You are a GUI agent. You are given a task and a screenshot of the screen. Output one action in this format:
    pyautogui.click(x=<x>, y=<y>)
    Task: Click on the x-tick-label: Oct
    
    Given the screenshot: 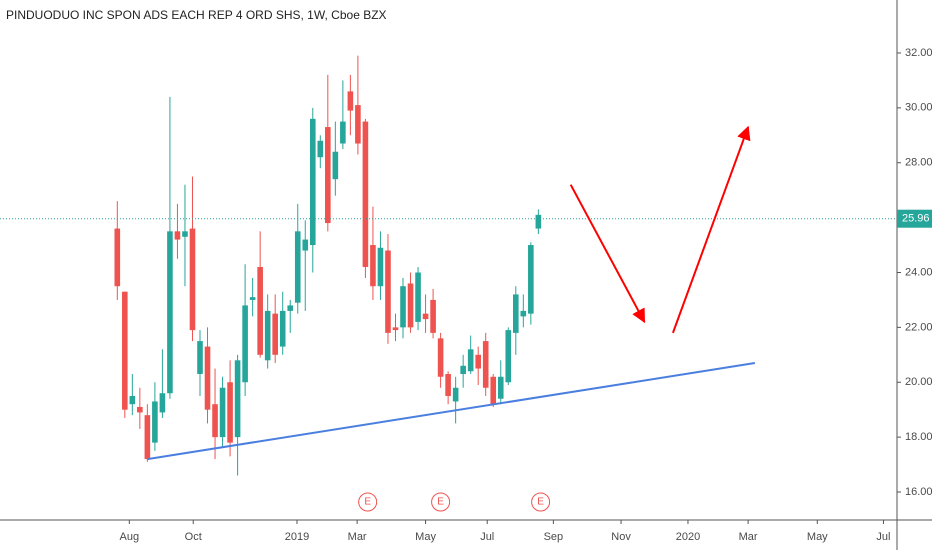 What is the action you would take?
    pyautogui.click(x=193, y=537)
    